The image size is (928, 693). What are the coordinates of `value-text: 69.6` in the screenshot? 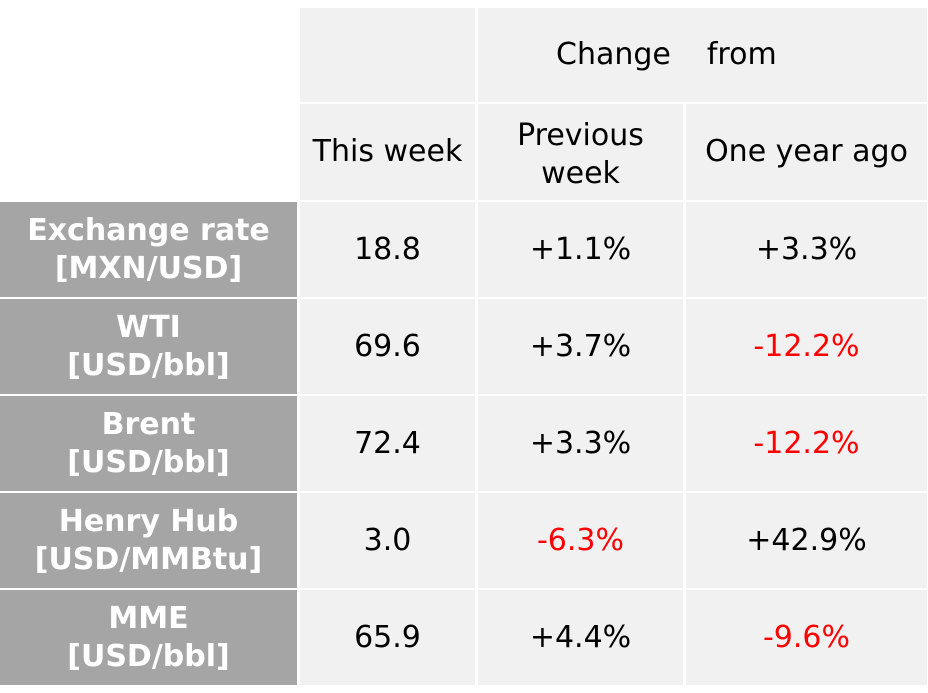 It's located at (387, 346).